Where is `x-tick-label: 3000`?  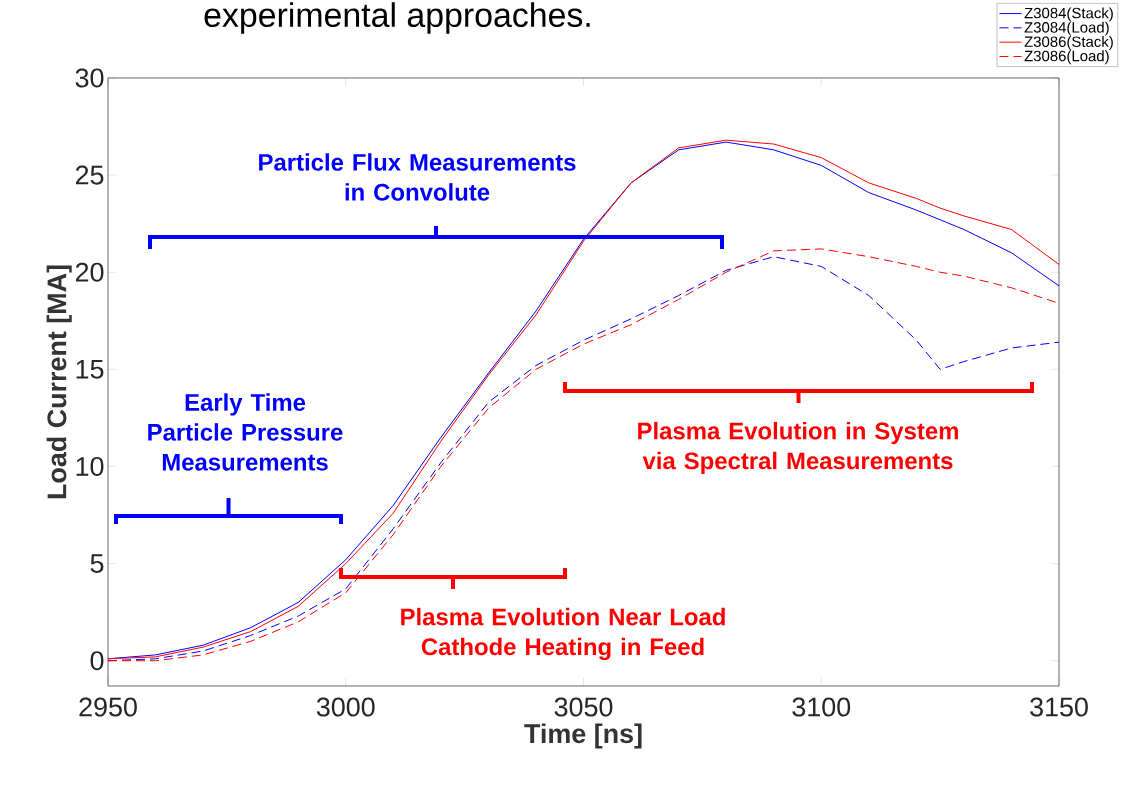
x-tick-label: 3000 is located at coordinates (345, 707).